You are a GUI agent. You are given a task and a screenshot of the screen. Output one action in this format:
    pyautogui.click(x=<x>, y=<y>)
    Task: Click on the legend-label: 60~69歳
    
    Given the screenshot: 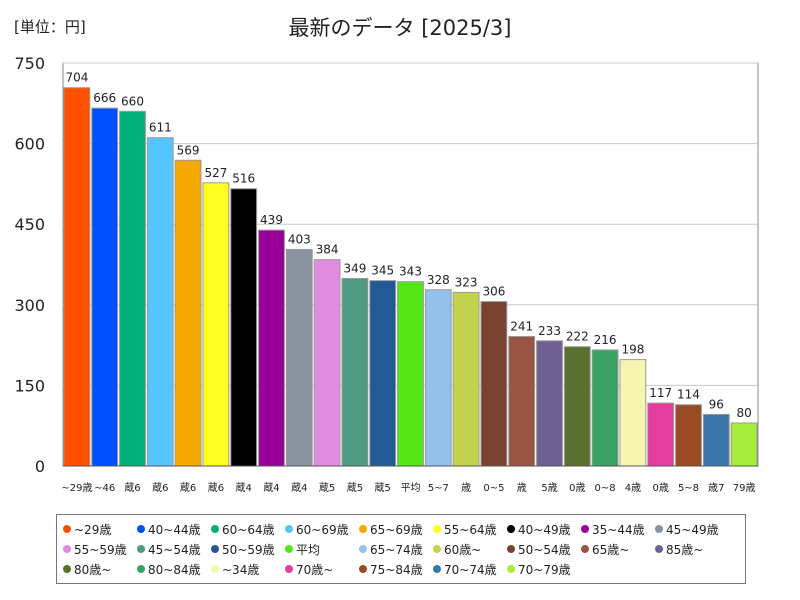 What is the action you would take?
    pyautogui.click(x=322, y=529)
    